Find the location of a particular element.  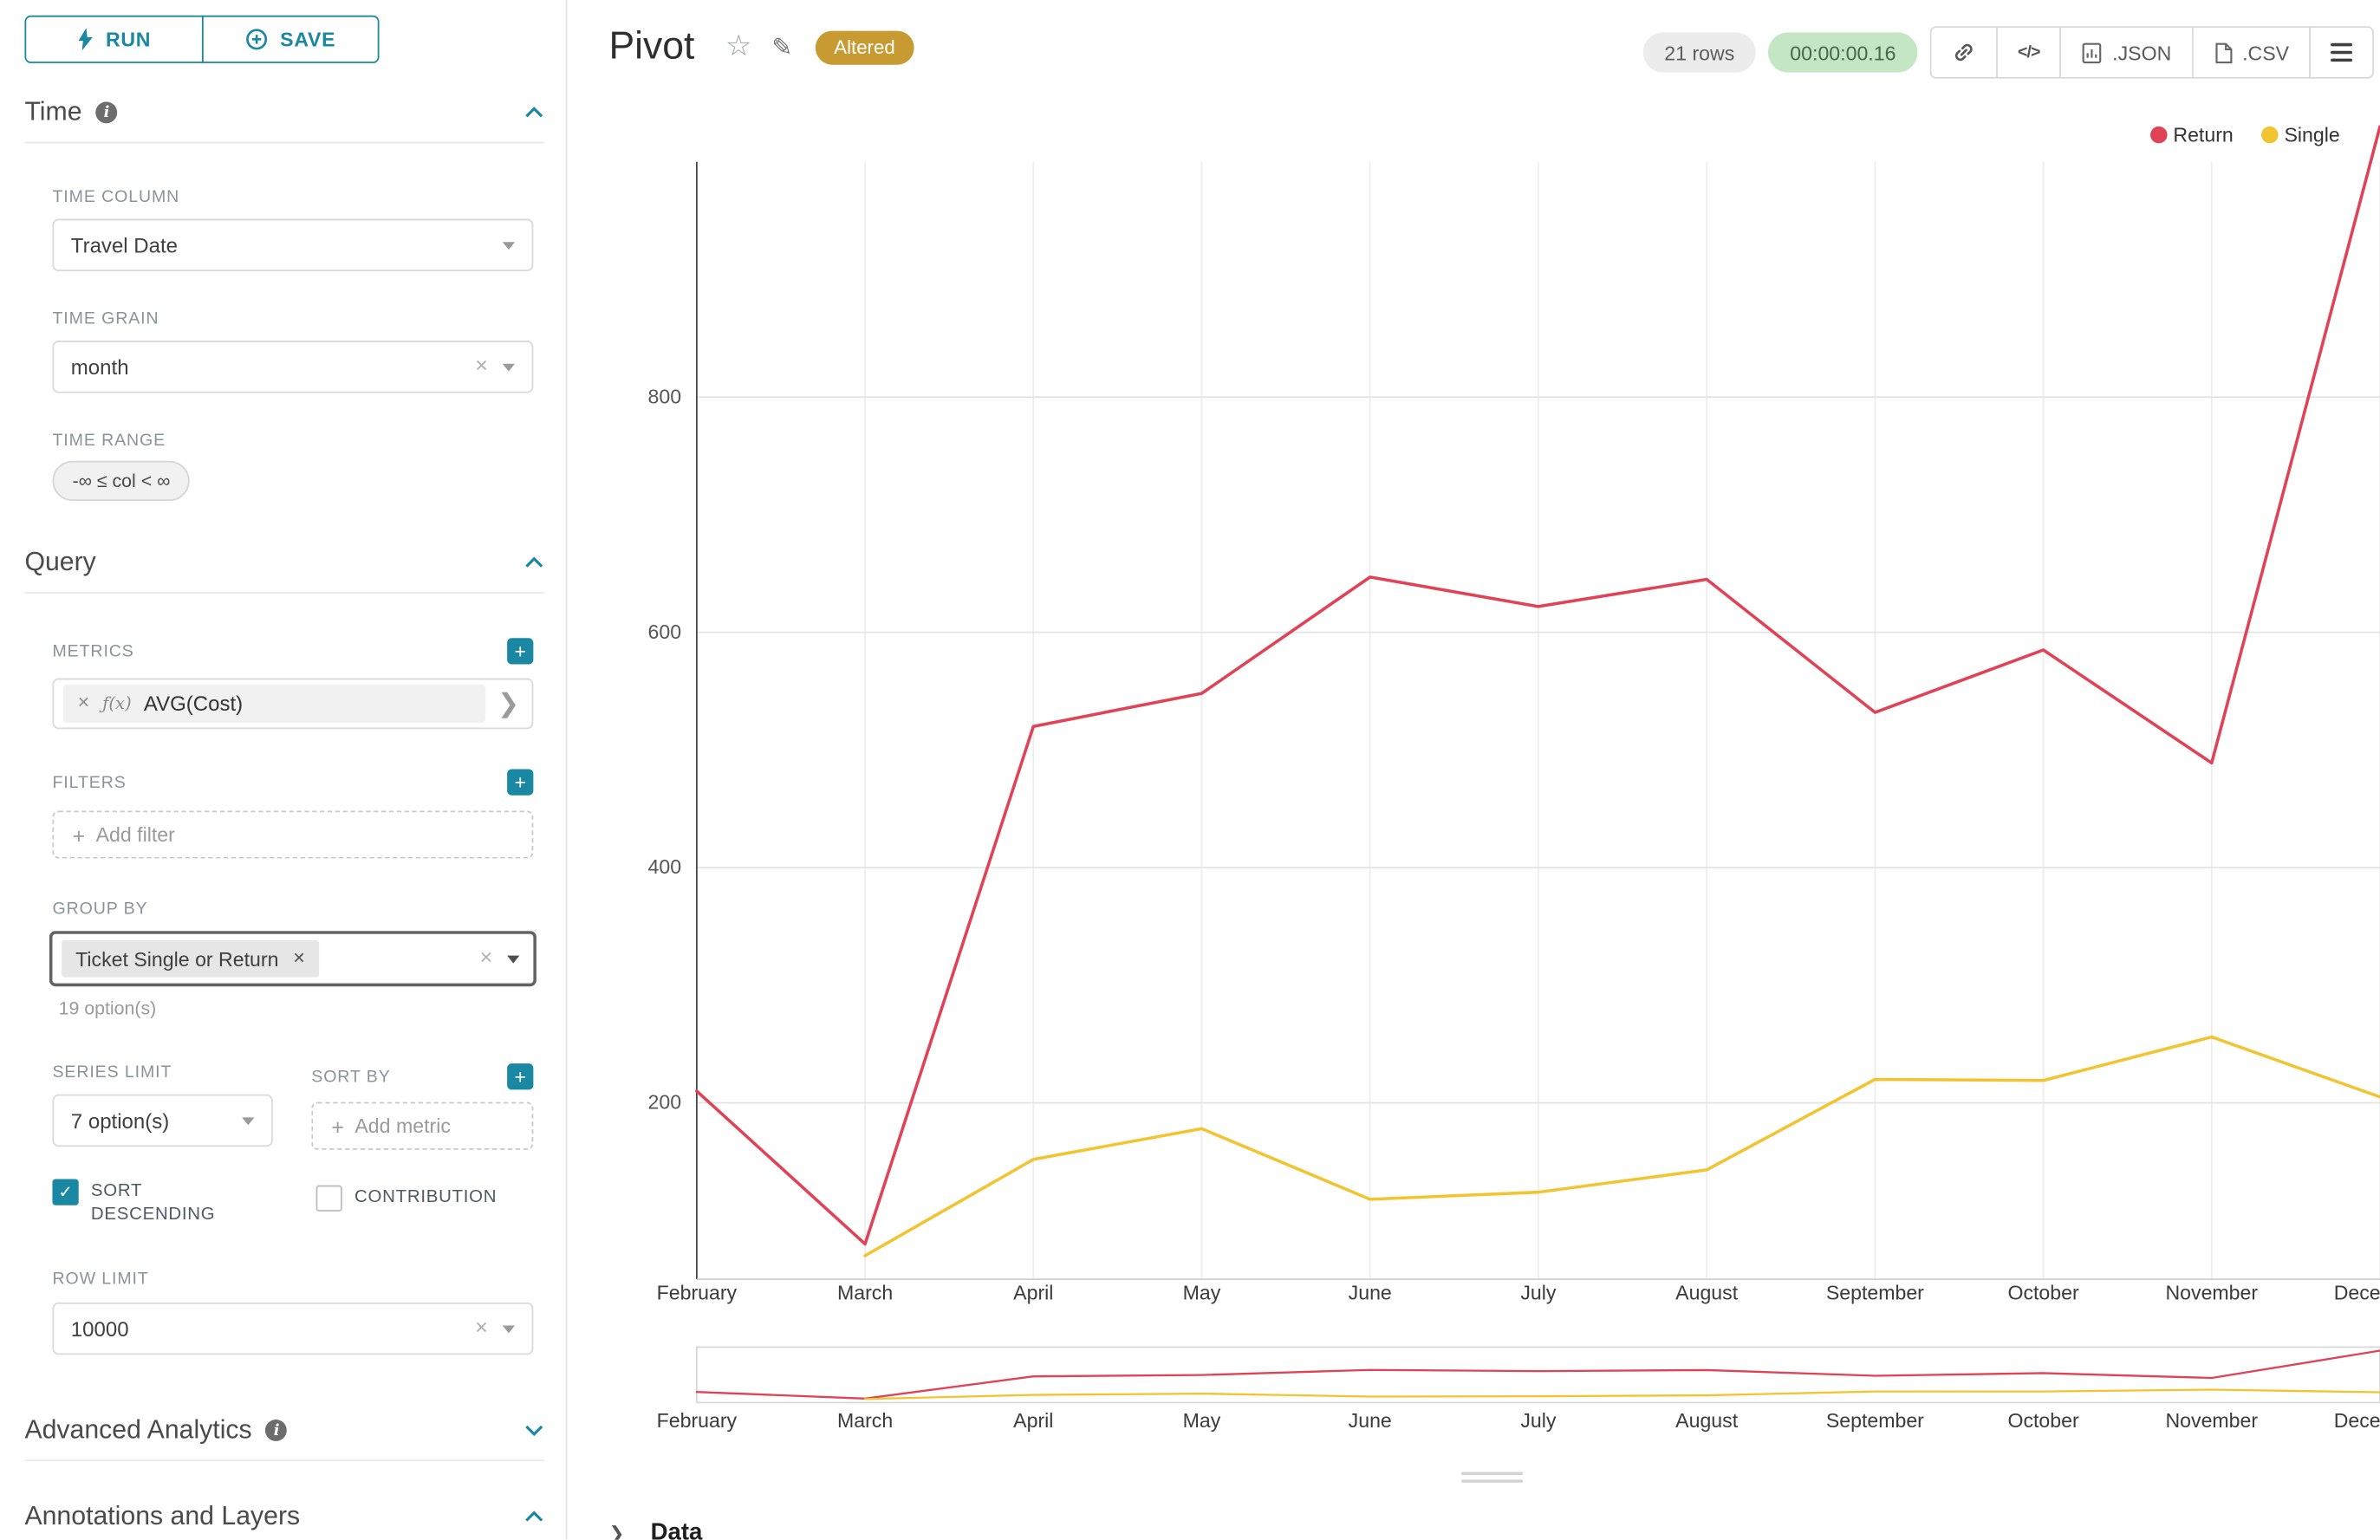

json-export-icon is located at coordinates (2092, 53).